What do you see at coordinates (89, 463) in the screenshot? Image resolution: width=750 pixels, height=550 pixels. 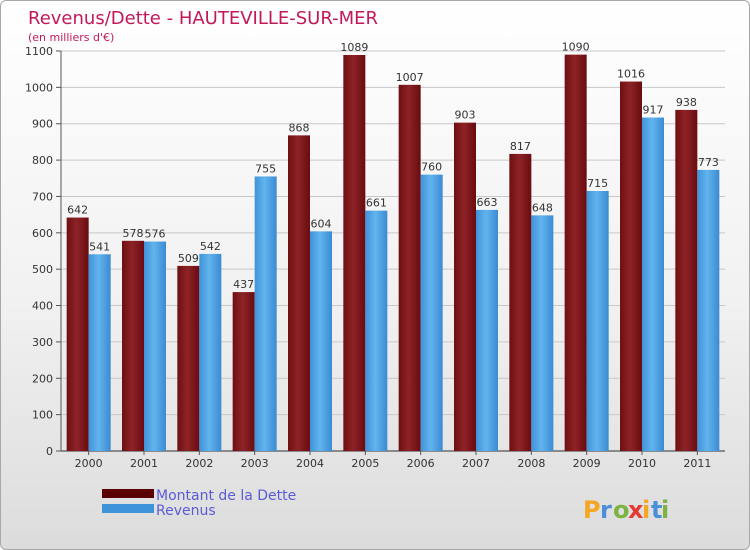 I see `x-tick-label: 2000` at bounding box center [89, 463].